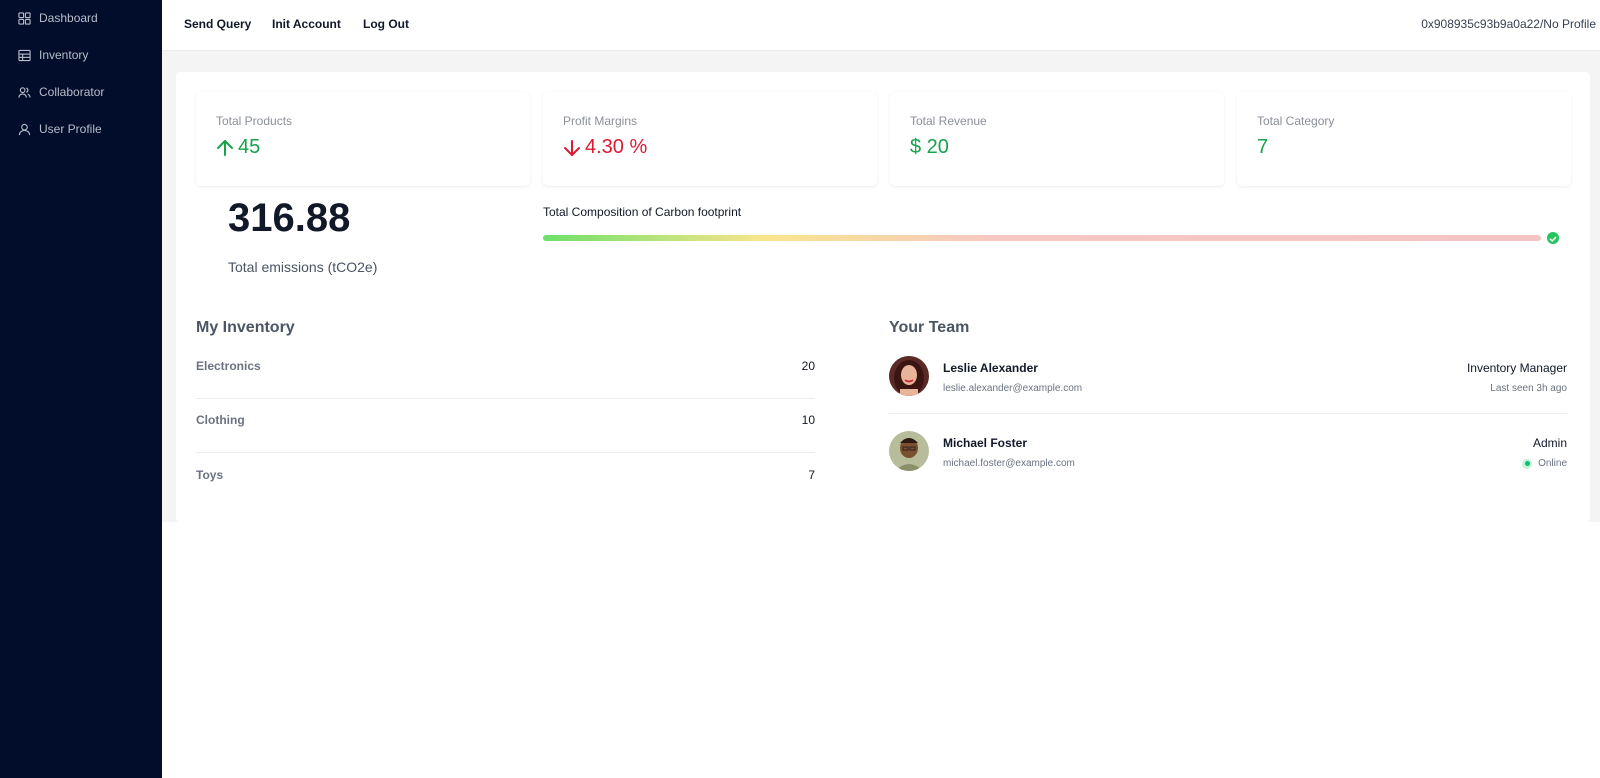  What do you see at coordinates (990, 368) in the screenshot?
I see `team-member-name: Leslie Alexander` at bounding box center [990, 368].